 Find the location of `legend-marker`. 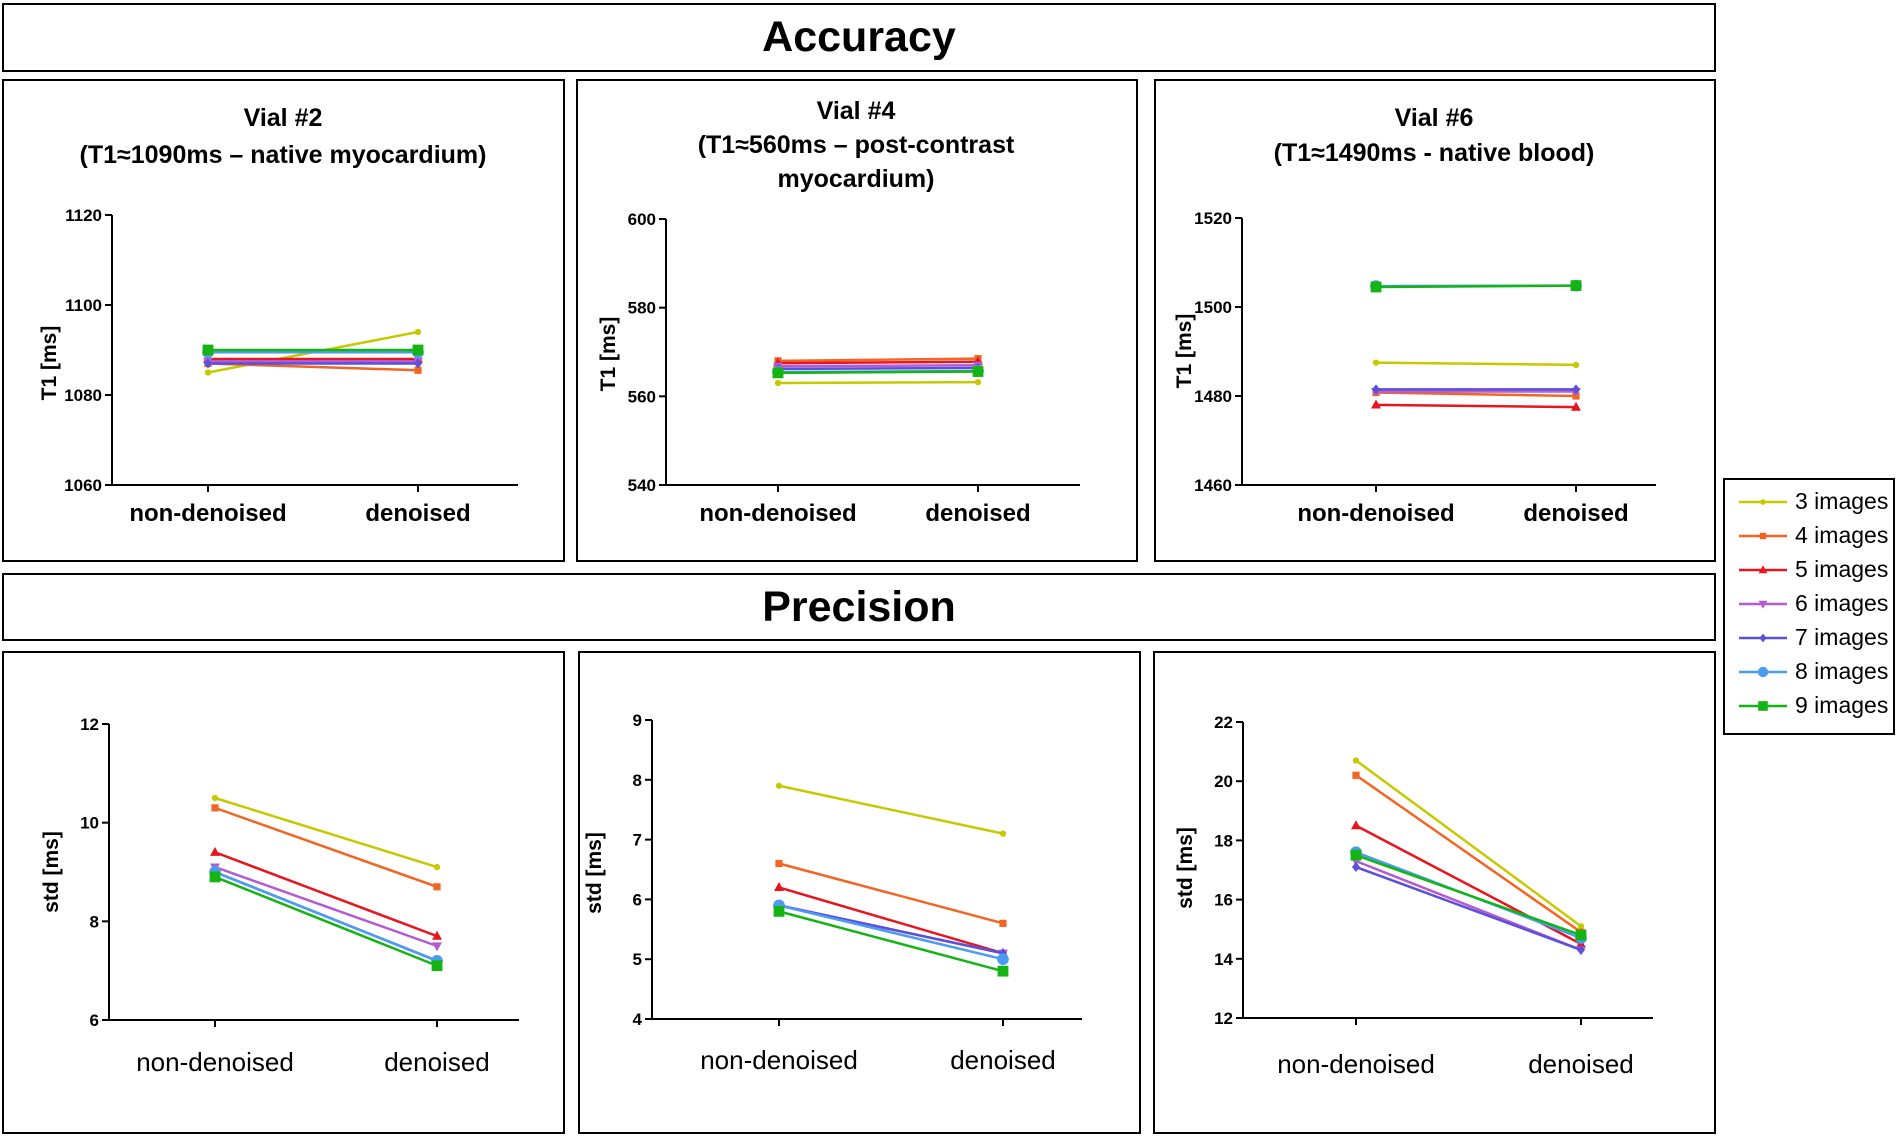

legend-marker is located at coordinates (1763, 672).